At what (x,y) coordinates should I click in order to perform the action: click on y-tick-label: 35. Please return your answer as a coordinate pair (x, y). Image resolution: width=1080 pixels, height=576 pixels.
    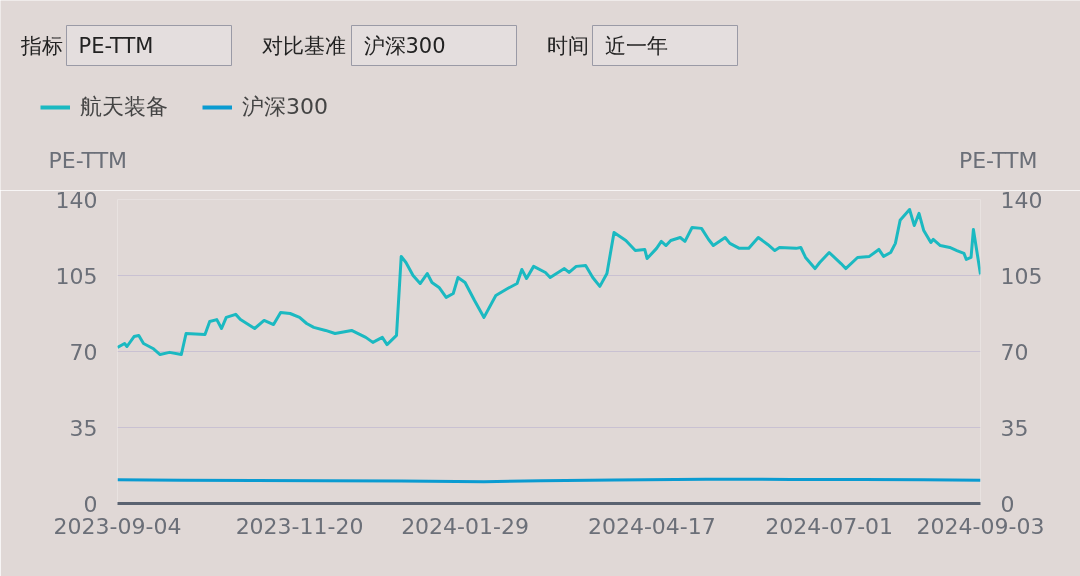
    Looking at the image, I should click on (83, 428).